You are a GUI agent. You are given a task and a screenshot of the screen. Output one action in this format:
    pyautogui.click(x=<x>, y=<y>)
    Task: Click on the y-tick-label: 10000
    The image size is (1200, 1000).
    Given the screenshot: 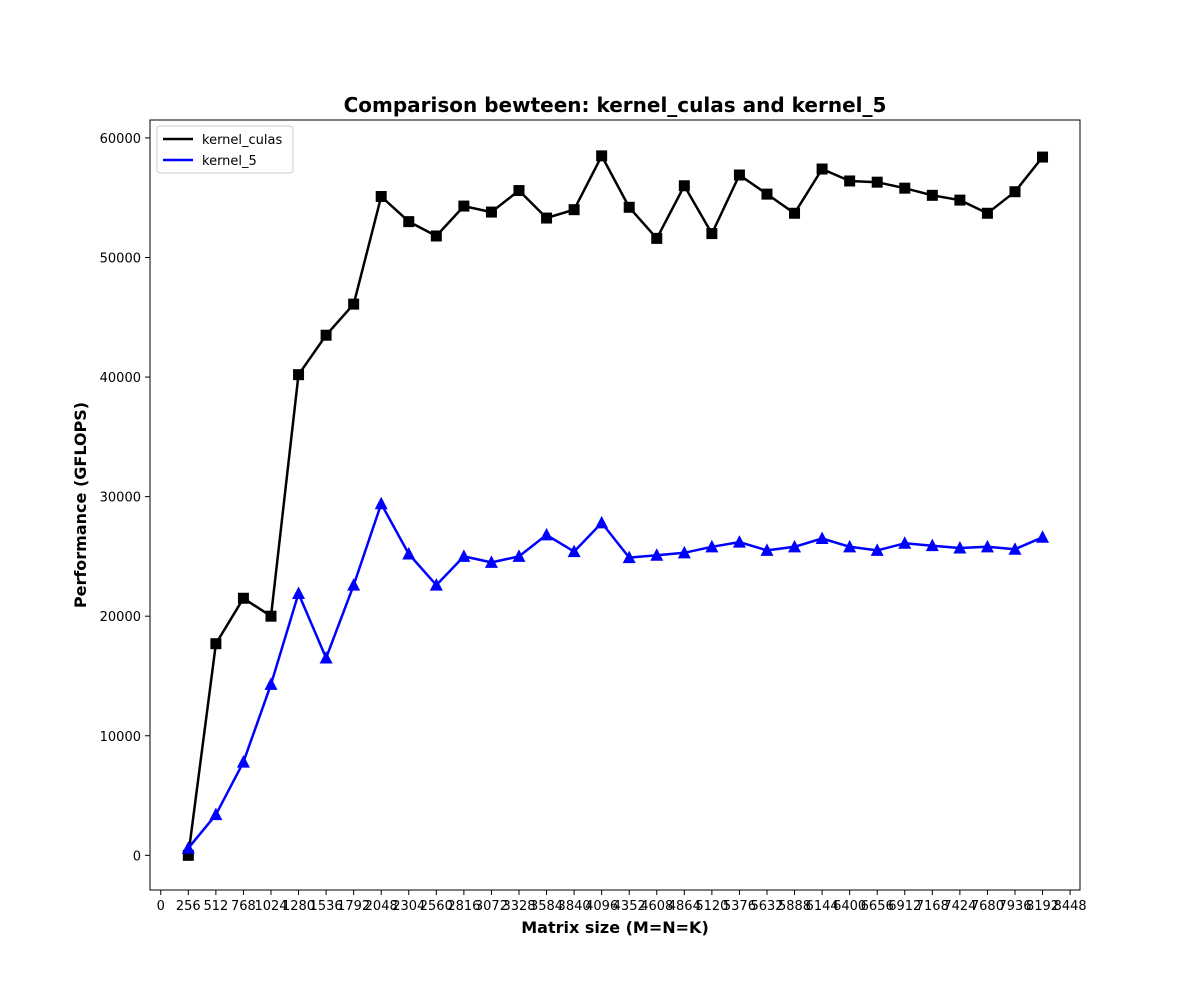 What is the action you would take?
    pyautogui.click(x=120, y=737)
    